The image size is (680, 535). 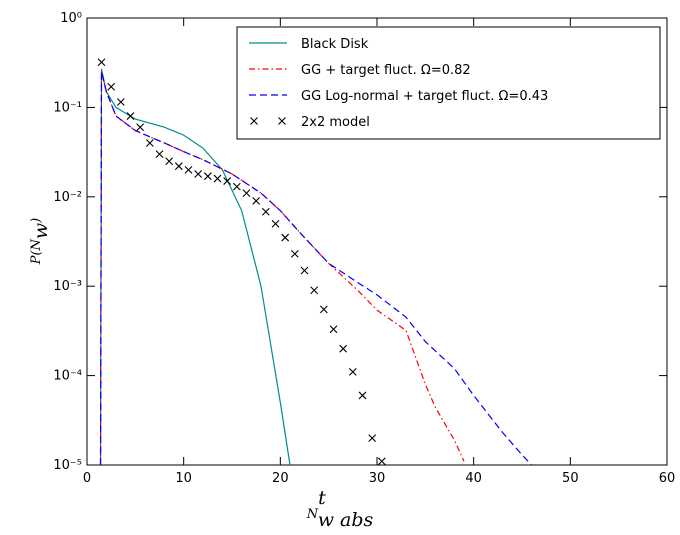 I want to click on y-axis-label: P(Nw), so click(x=40, y=242).